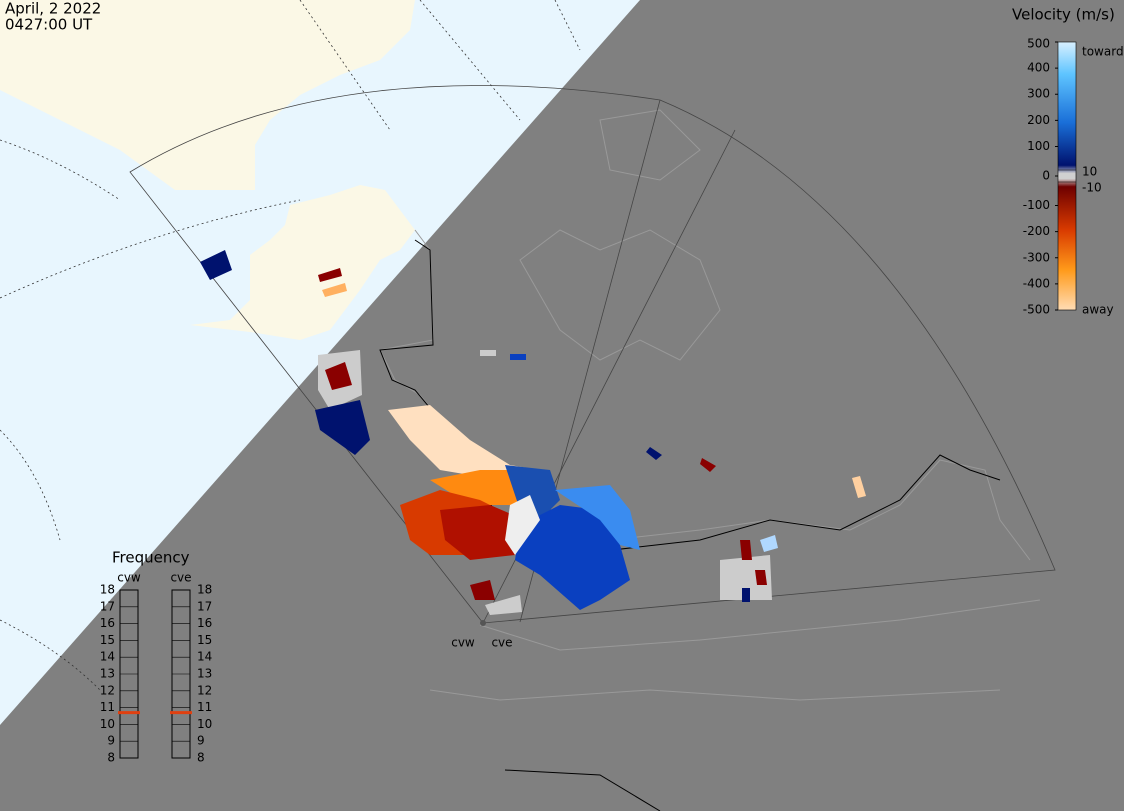 The width and height of the screenshot is (1124, 811). I want to click on velocity-tick-label: 0, so click(1046, 176).